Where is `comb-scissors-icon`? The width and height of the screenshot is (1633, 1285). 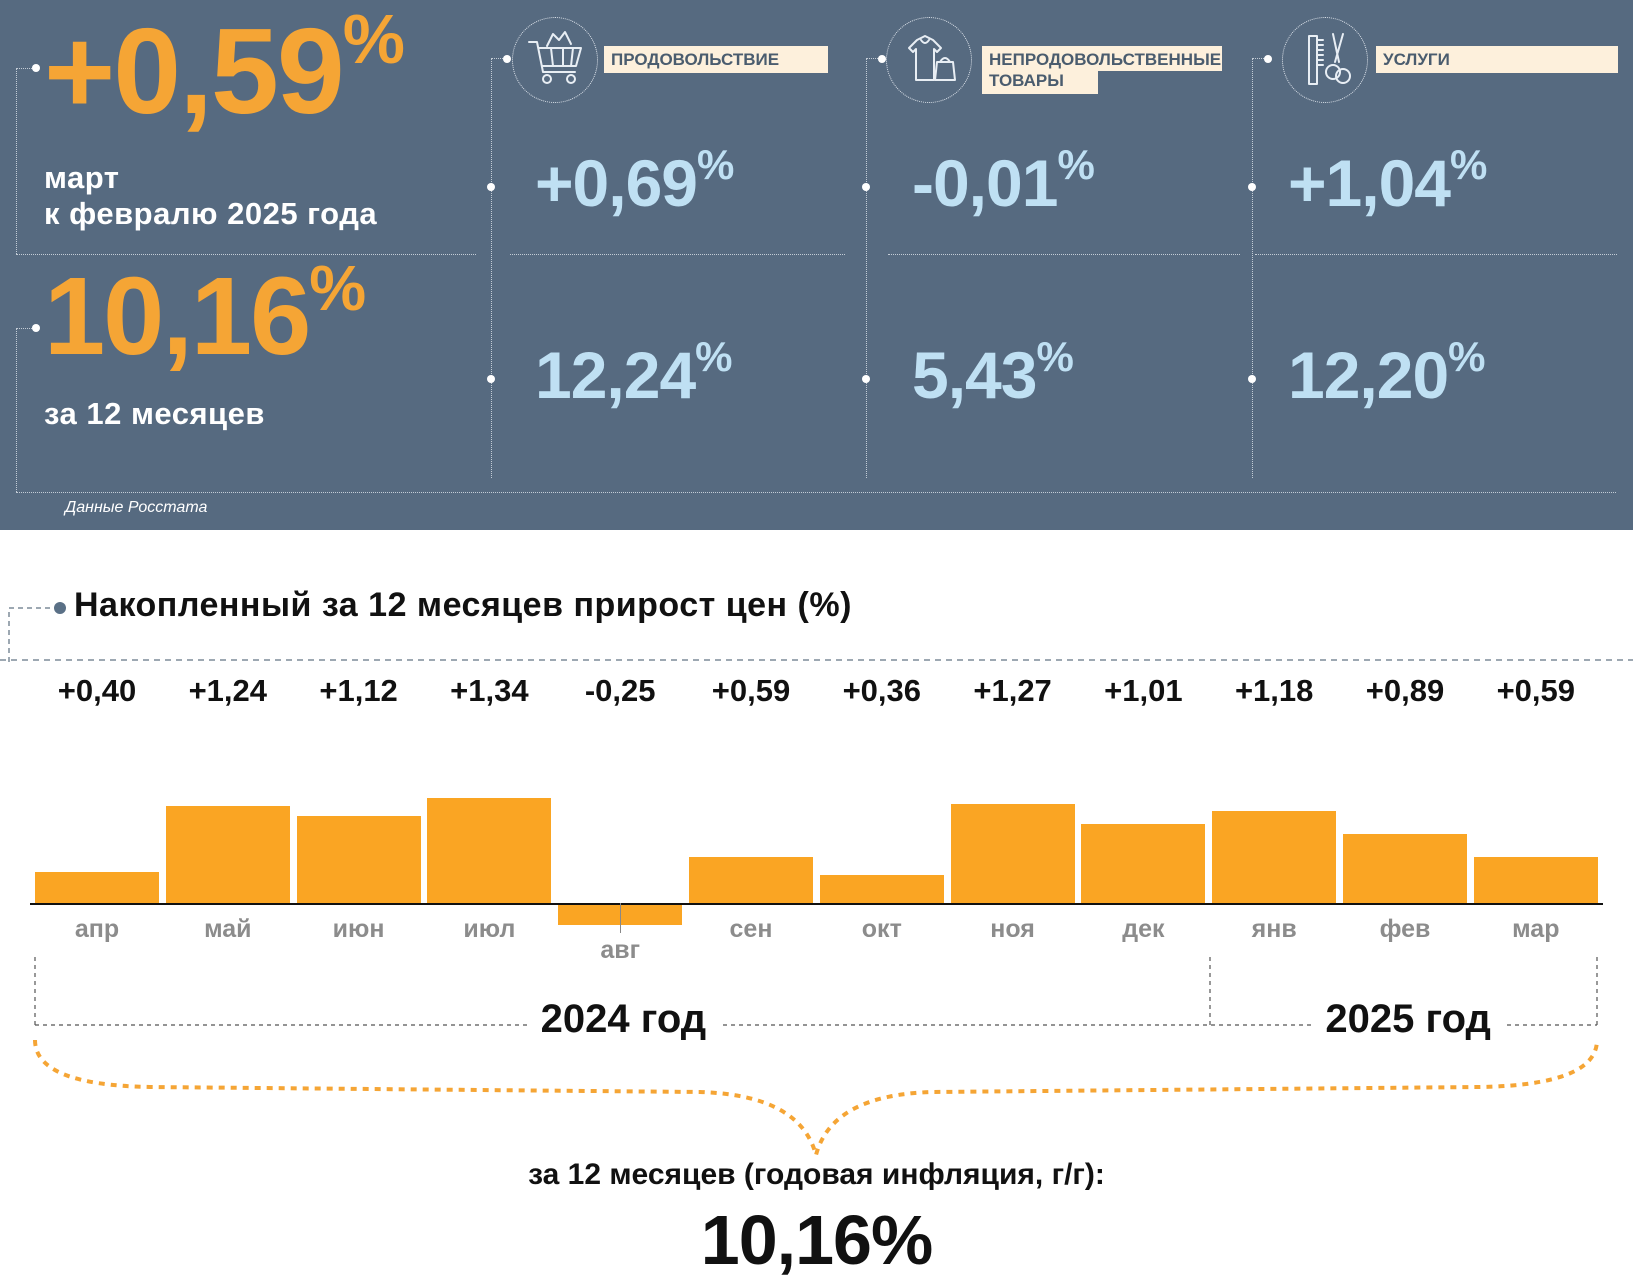
comb-scissors-icon is located at coordinates (1325, 60).